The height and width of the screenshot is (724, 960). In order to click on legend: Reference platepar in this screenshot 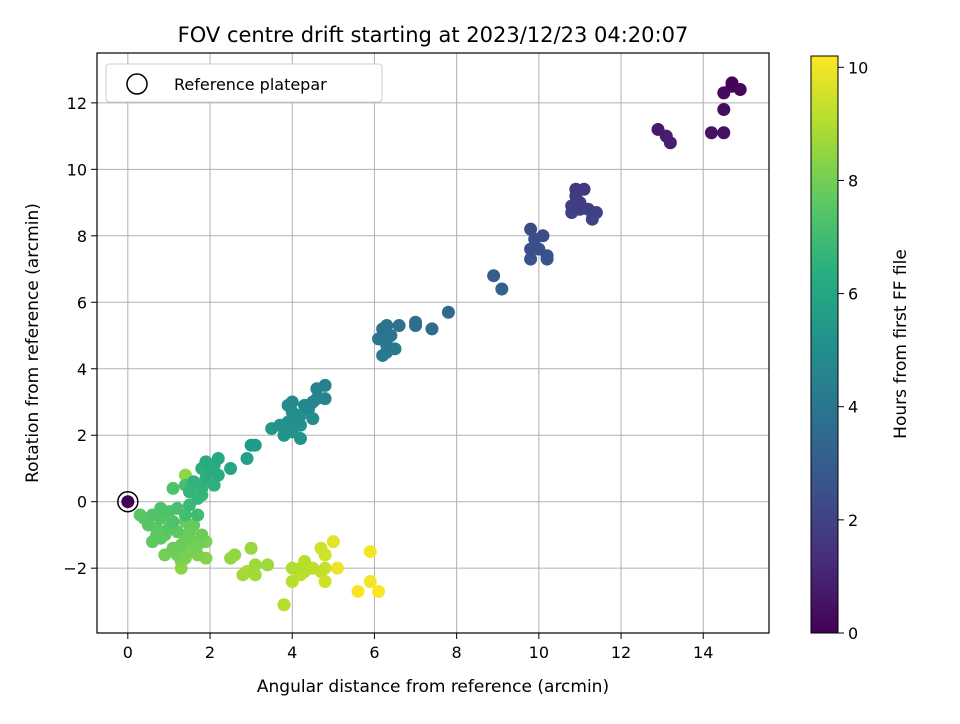, I will do `click(244, 83)`.